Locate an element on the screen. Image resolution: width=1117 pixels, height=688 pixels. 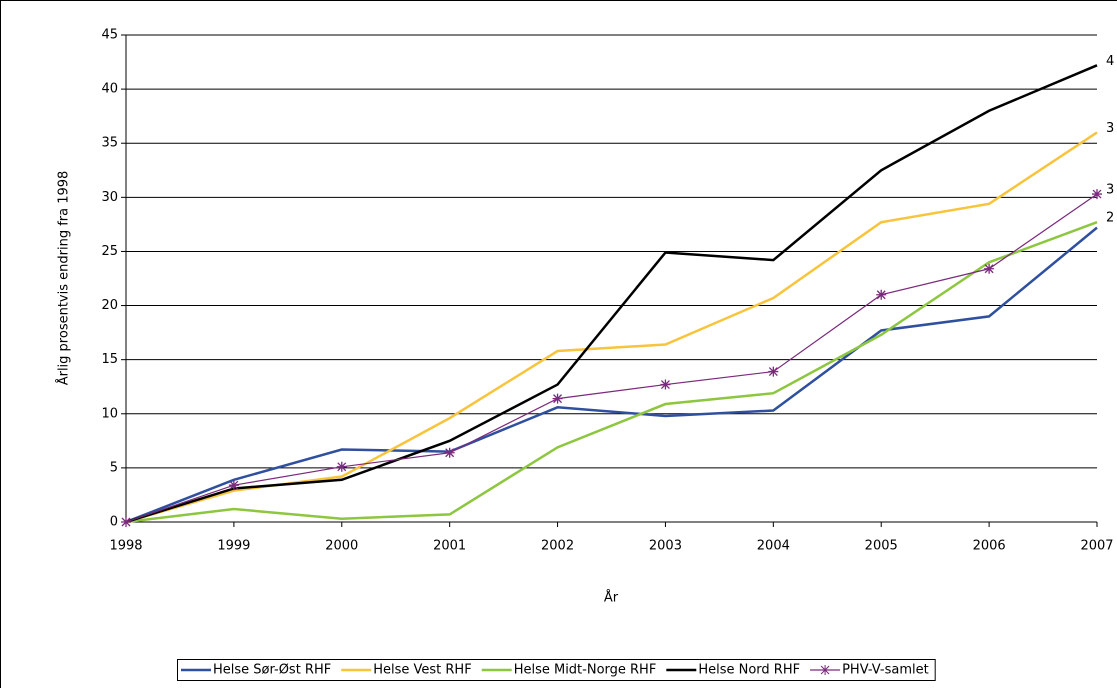
legend-label: Helse Nord RHF is located at coordinates (749, 670).